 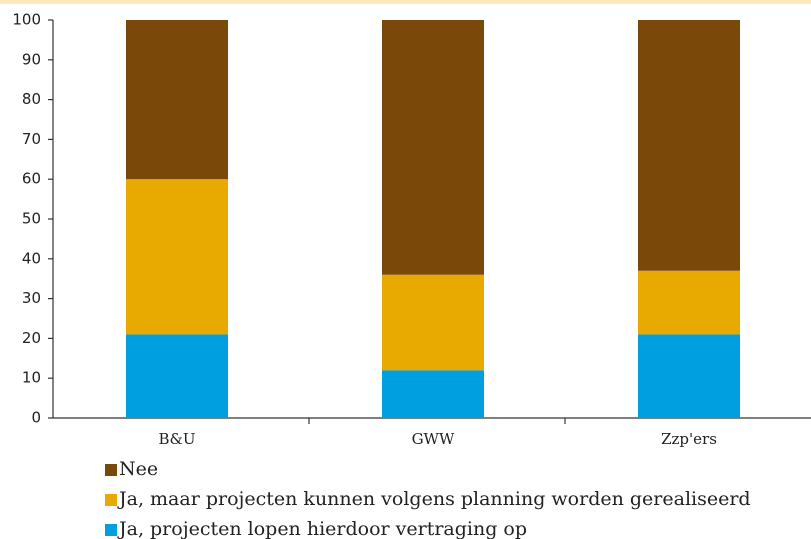 What do you see at coordinates (31, 99) in the screenshot?
I see `y-tick-label: 80` at bounding box center [31, 99].